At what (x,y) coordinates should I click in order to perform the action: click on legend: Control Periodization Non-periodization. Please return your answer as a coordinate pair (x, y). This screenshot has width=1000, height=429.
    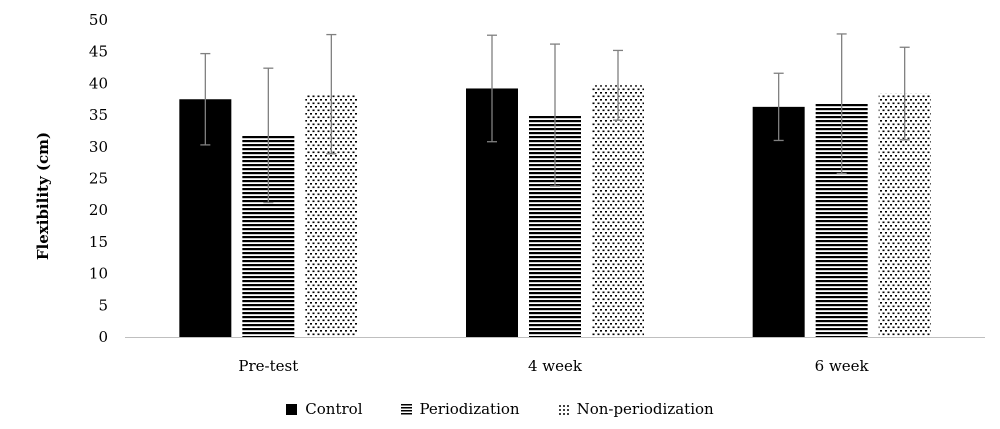
    Looking at the image, I should click on (500, 409).